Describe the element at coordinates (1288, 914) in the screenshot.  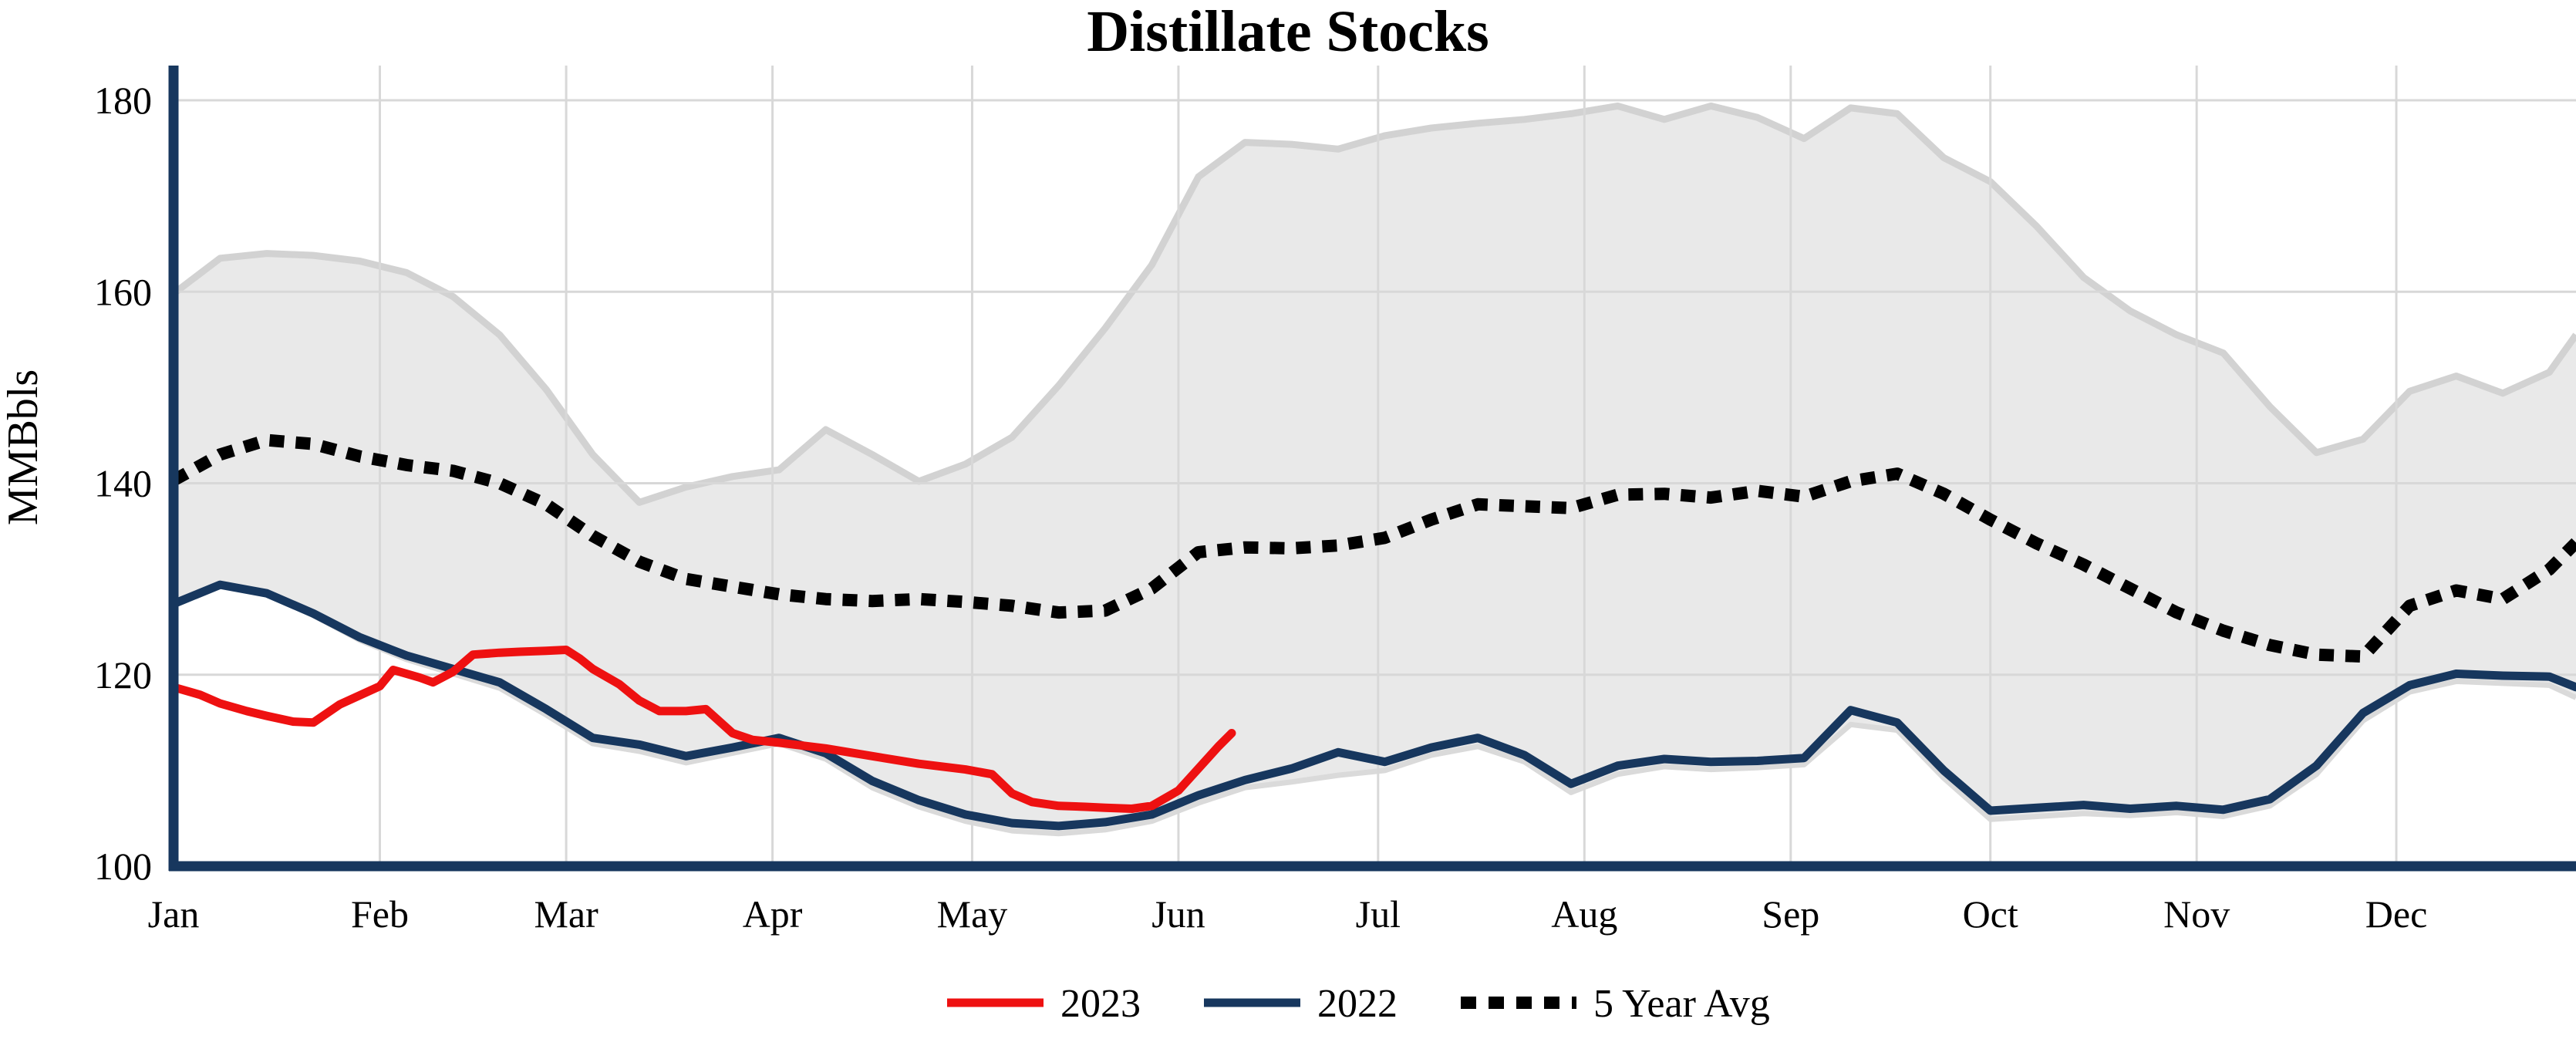
I see `x-tick-labels: Jan Feb Mar Apr May Jun Jul Aug Sep Oct Nov Dec` at that location.